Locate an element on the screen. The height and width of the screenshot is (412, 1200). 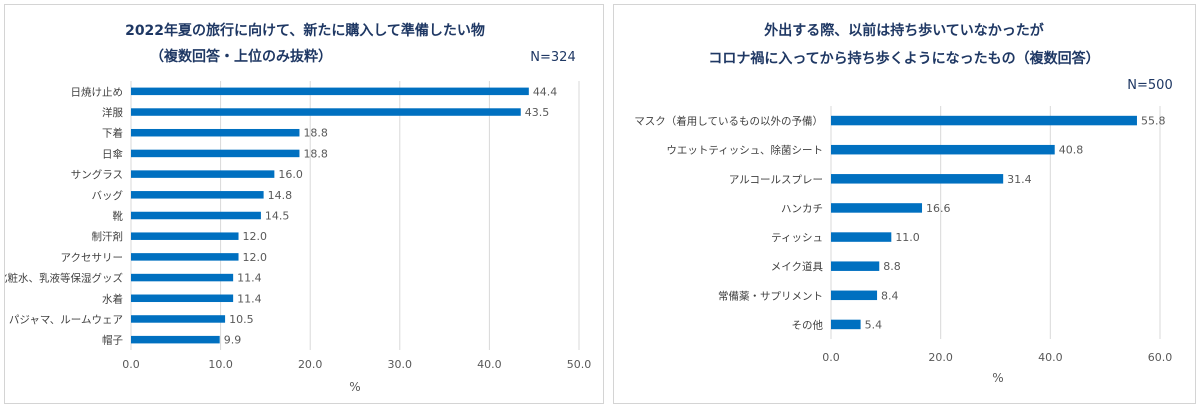
data-label: 8.4 is located at coordinates (890, 295).